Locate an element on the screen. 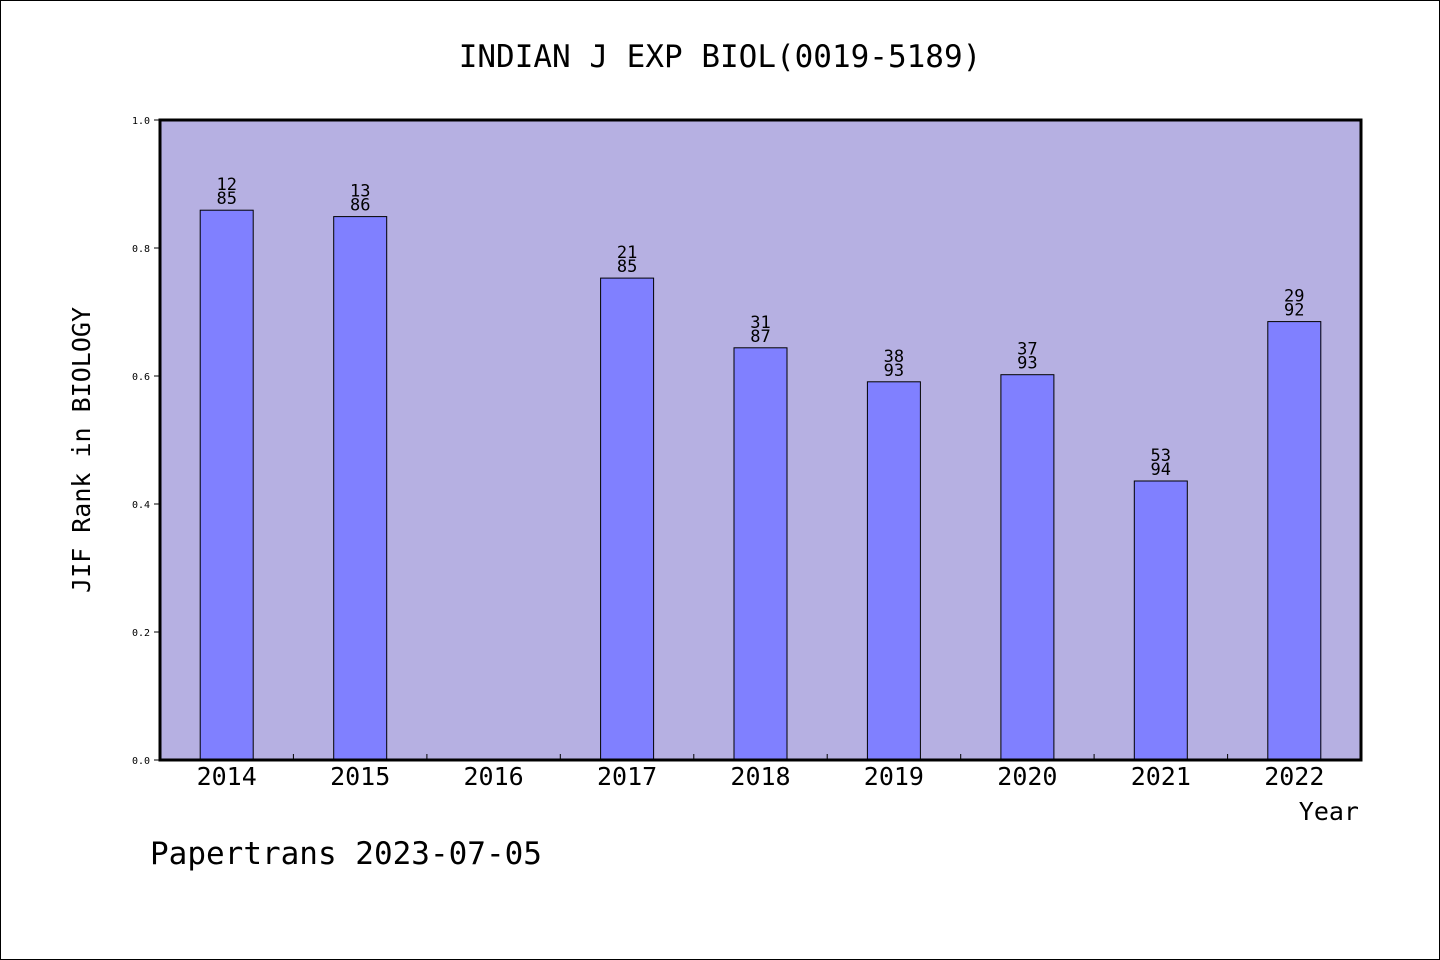 This screenshot has height=960, width=1440. bar-2018 is located at coordinates (760, 554).